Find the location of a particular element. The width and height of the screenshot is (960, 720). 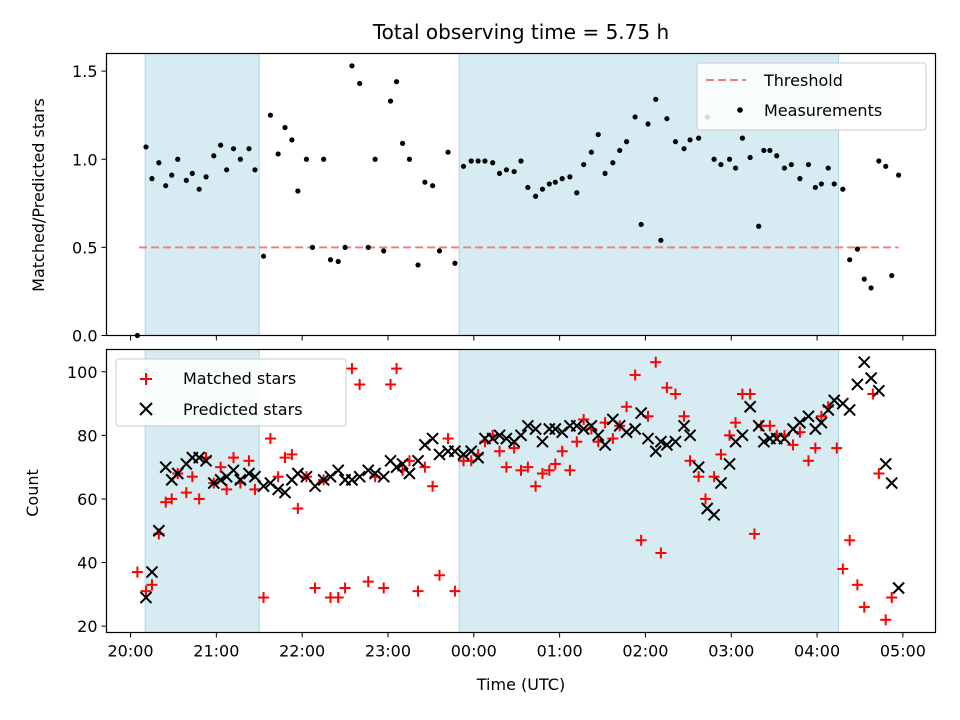

legend-predicted-swatch is located at coordinates (146, 409).